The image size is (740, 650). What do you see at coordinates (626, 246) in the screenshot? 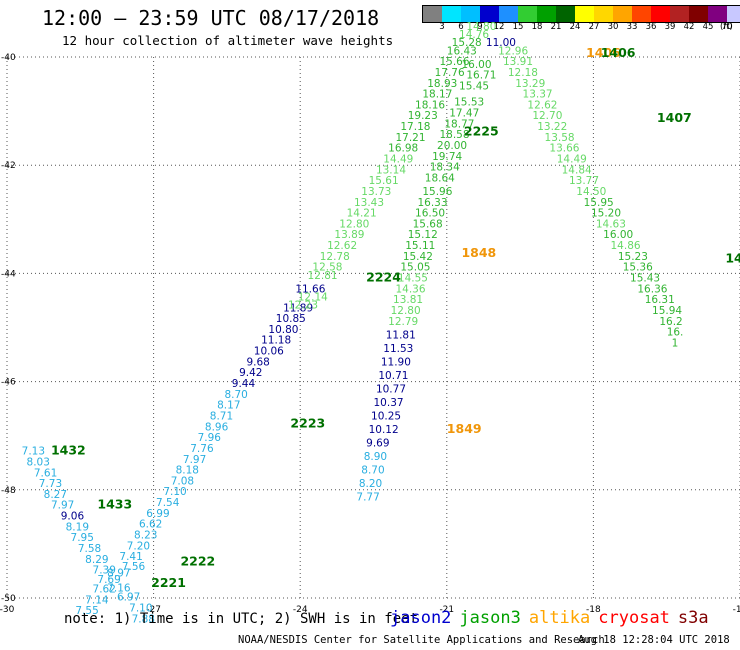
I see `wave-height-value: 14.86` at bounding box center [626, 246].